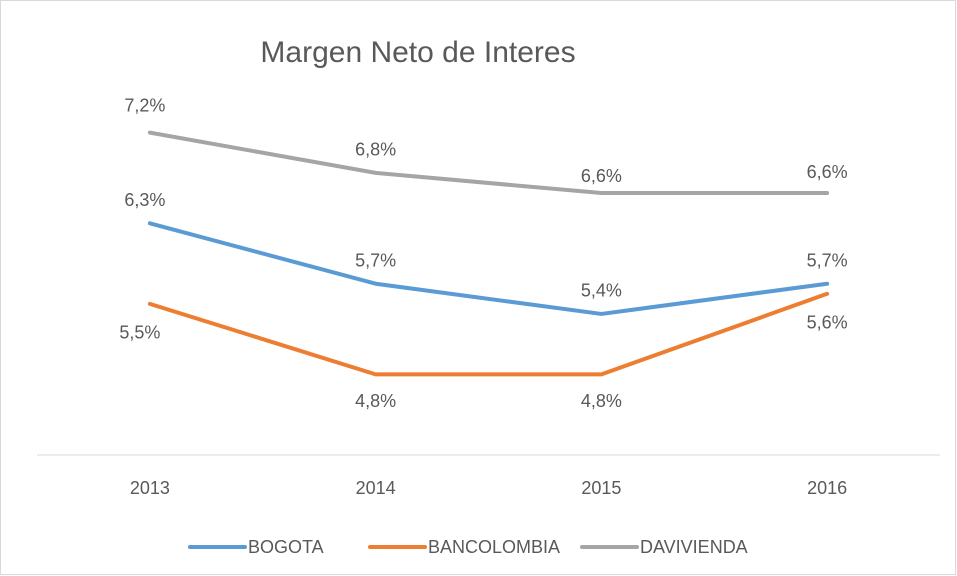  Describe the element at coordinates (601, 488) in the screenshot. I see `x-tick-label: 2015` at that location.